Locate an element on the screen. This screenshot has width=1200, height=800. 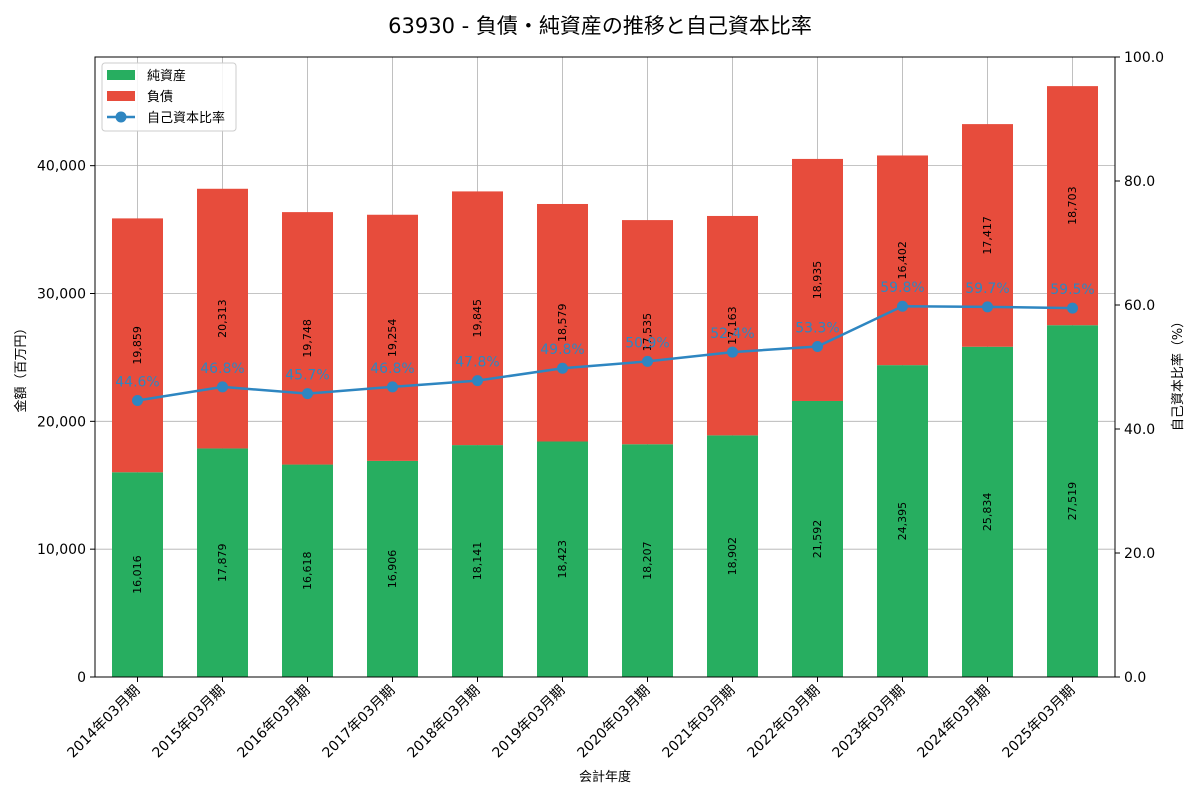
bar-label-liabilities: 19,748 is located at coordinates (307, 338).